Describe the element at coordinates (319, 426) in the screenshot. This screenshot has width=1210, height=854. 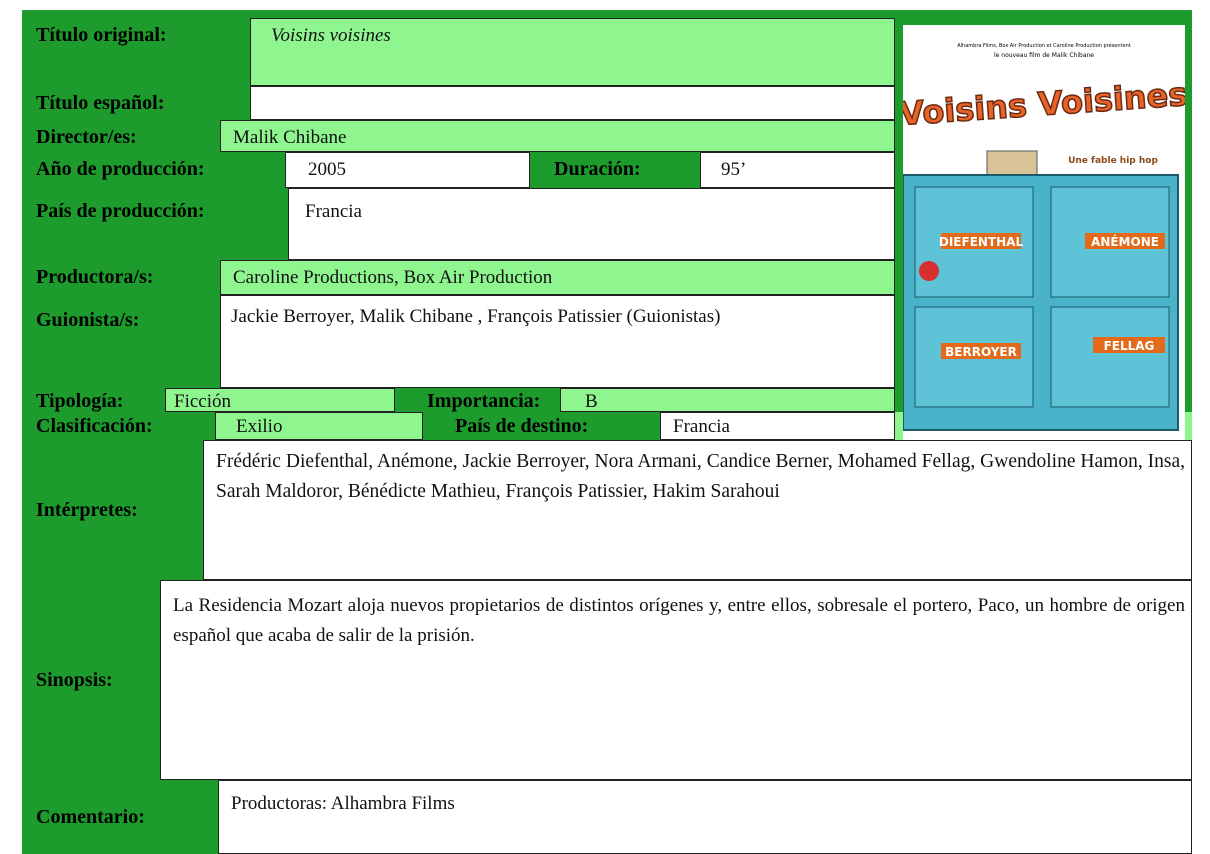
I see `value: Exilio` at that location.